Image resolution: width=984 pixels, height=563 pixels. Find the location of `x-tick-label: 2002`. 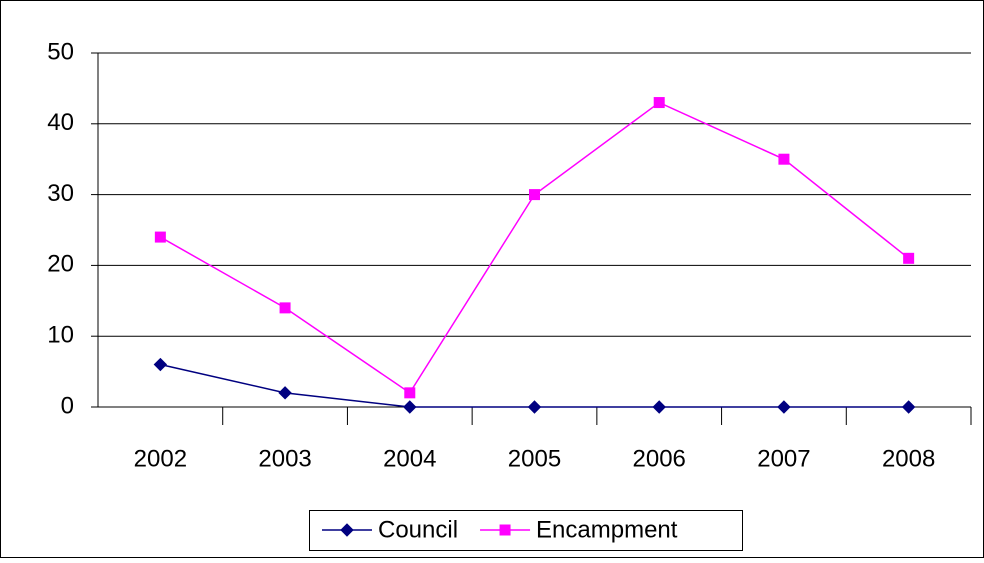

x-tick-label: 2002 is located at coordinates (160, 458).